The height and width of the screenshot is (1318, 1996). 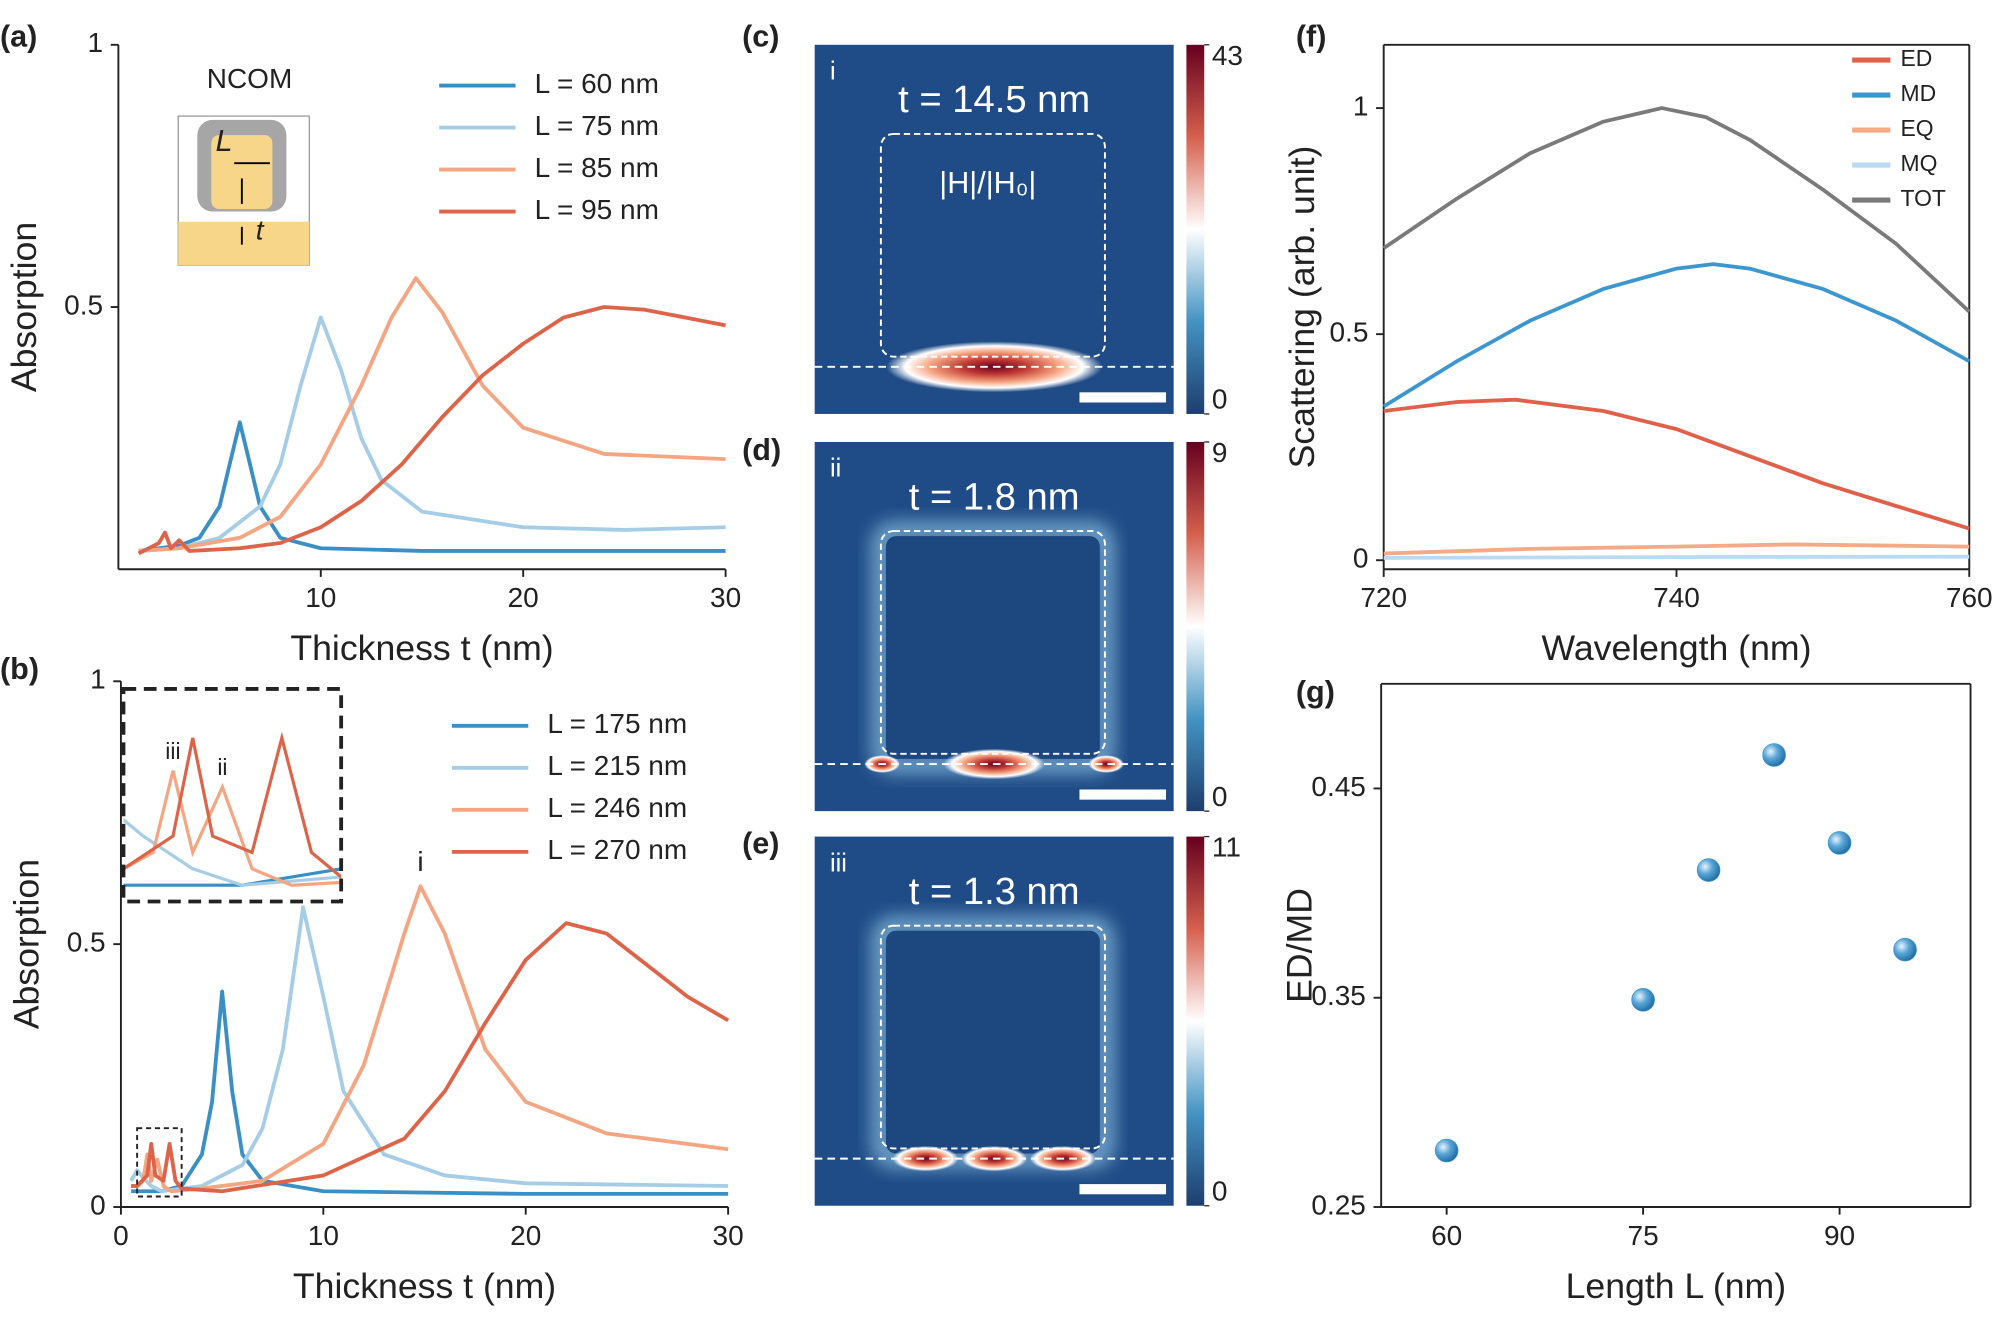 I want to click on legend-label: L = 60 nm, so click(x=597, y=83).